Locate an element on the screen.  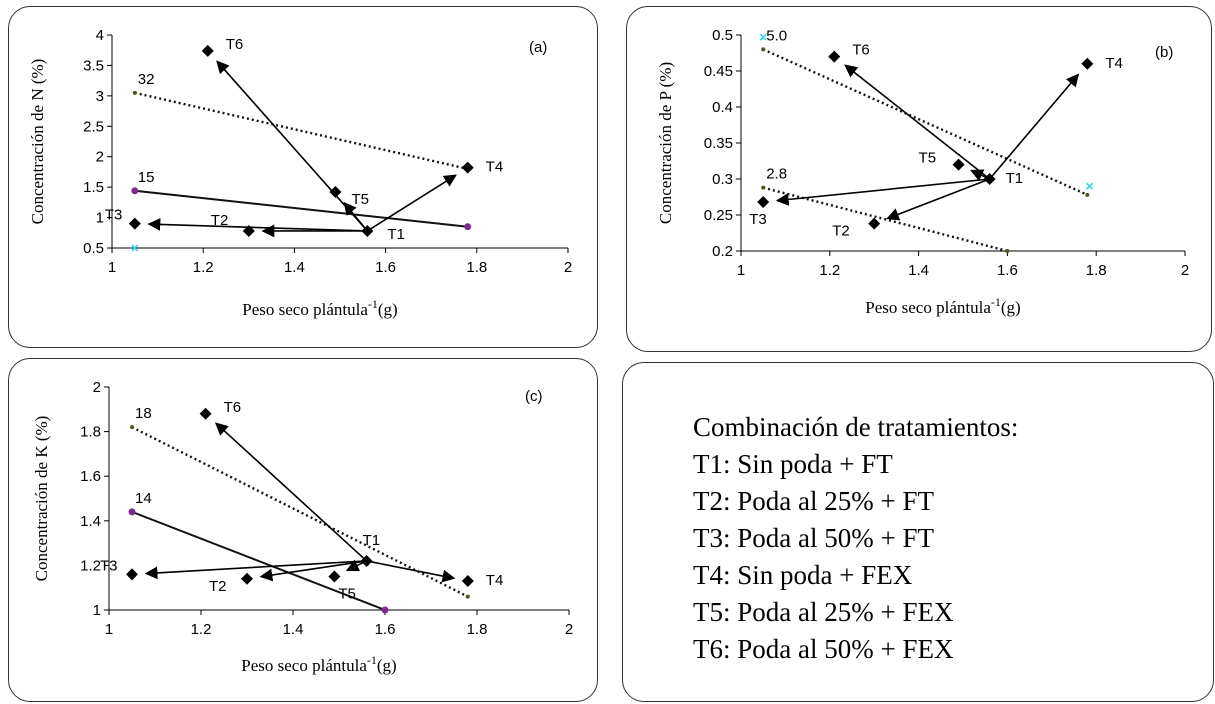
legend-item: T1: Sin poda + FT is located at coordinates (793, 464).